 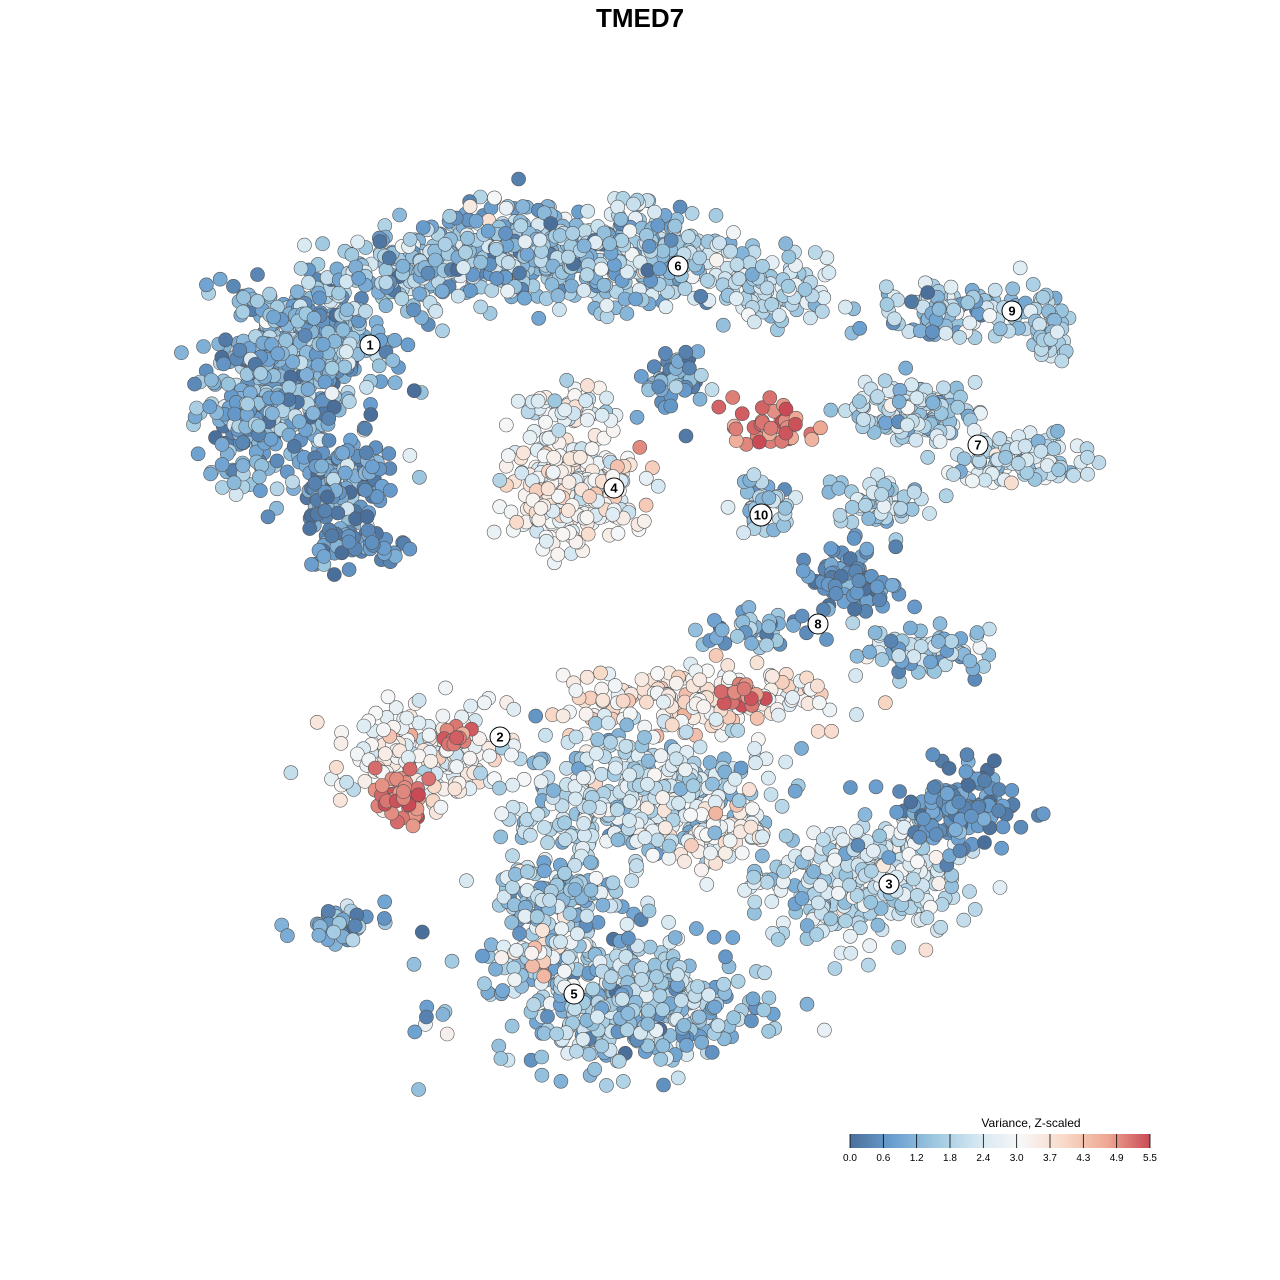 What do you see at coordinates (917, 1158) in the screenshot?
I see `legend-tick-label: 1.2` at bounding box center [917, 1158].